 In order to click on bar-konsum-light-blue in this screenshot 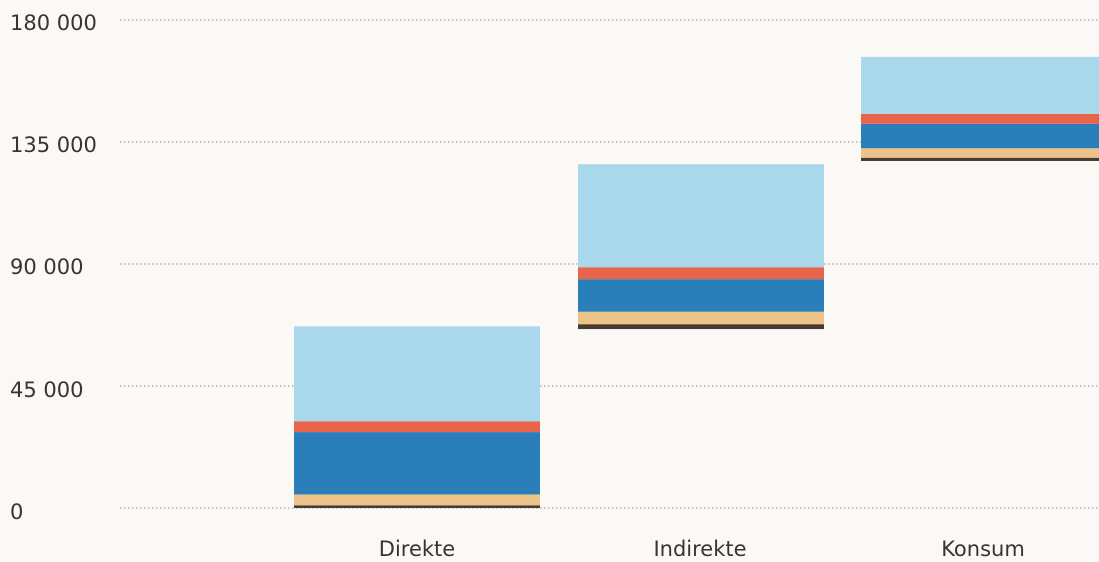, I will do `click(980, 85)`.